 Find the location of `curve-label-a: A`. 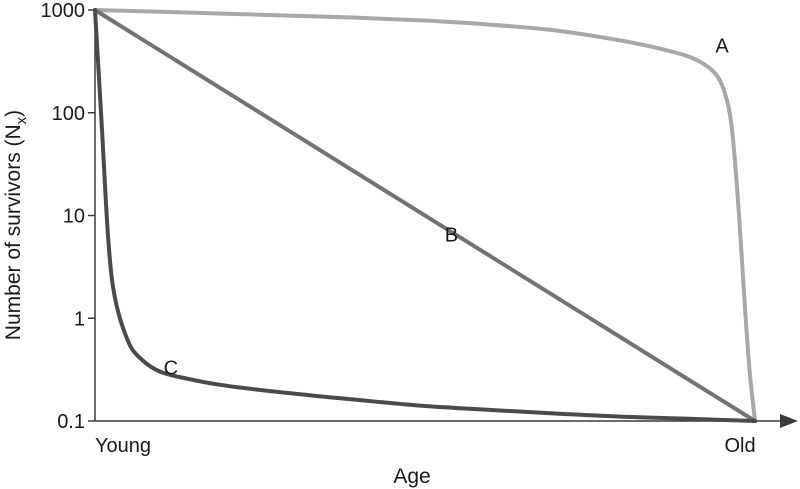

curve-label-a: A is located at coordinates (722, 47).